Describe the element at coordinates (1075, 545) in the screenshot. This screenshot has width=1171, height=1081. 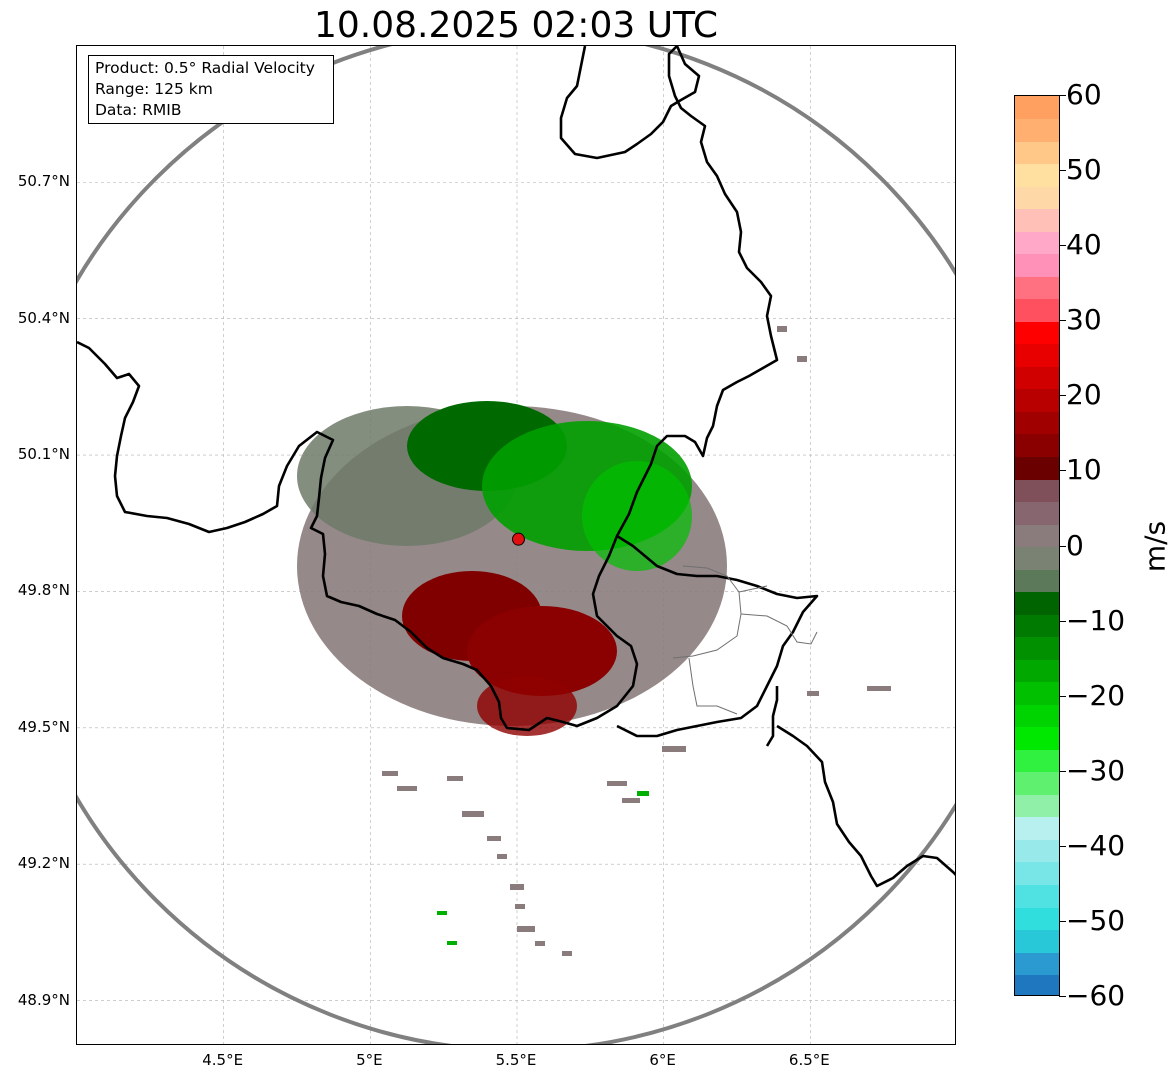
I see `colorbar-tick-label: 0` at that location.